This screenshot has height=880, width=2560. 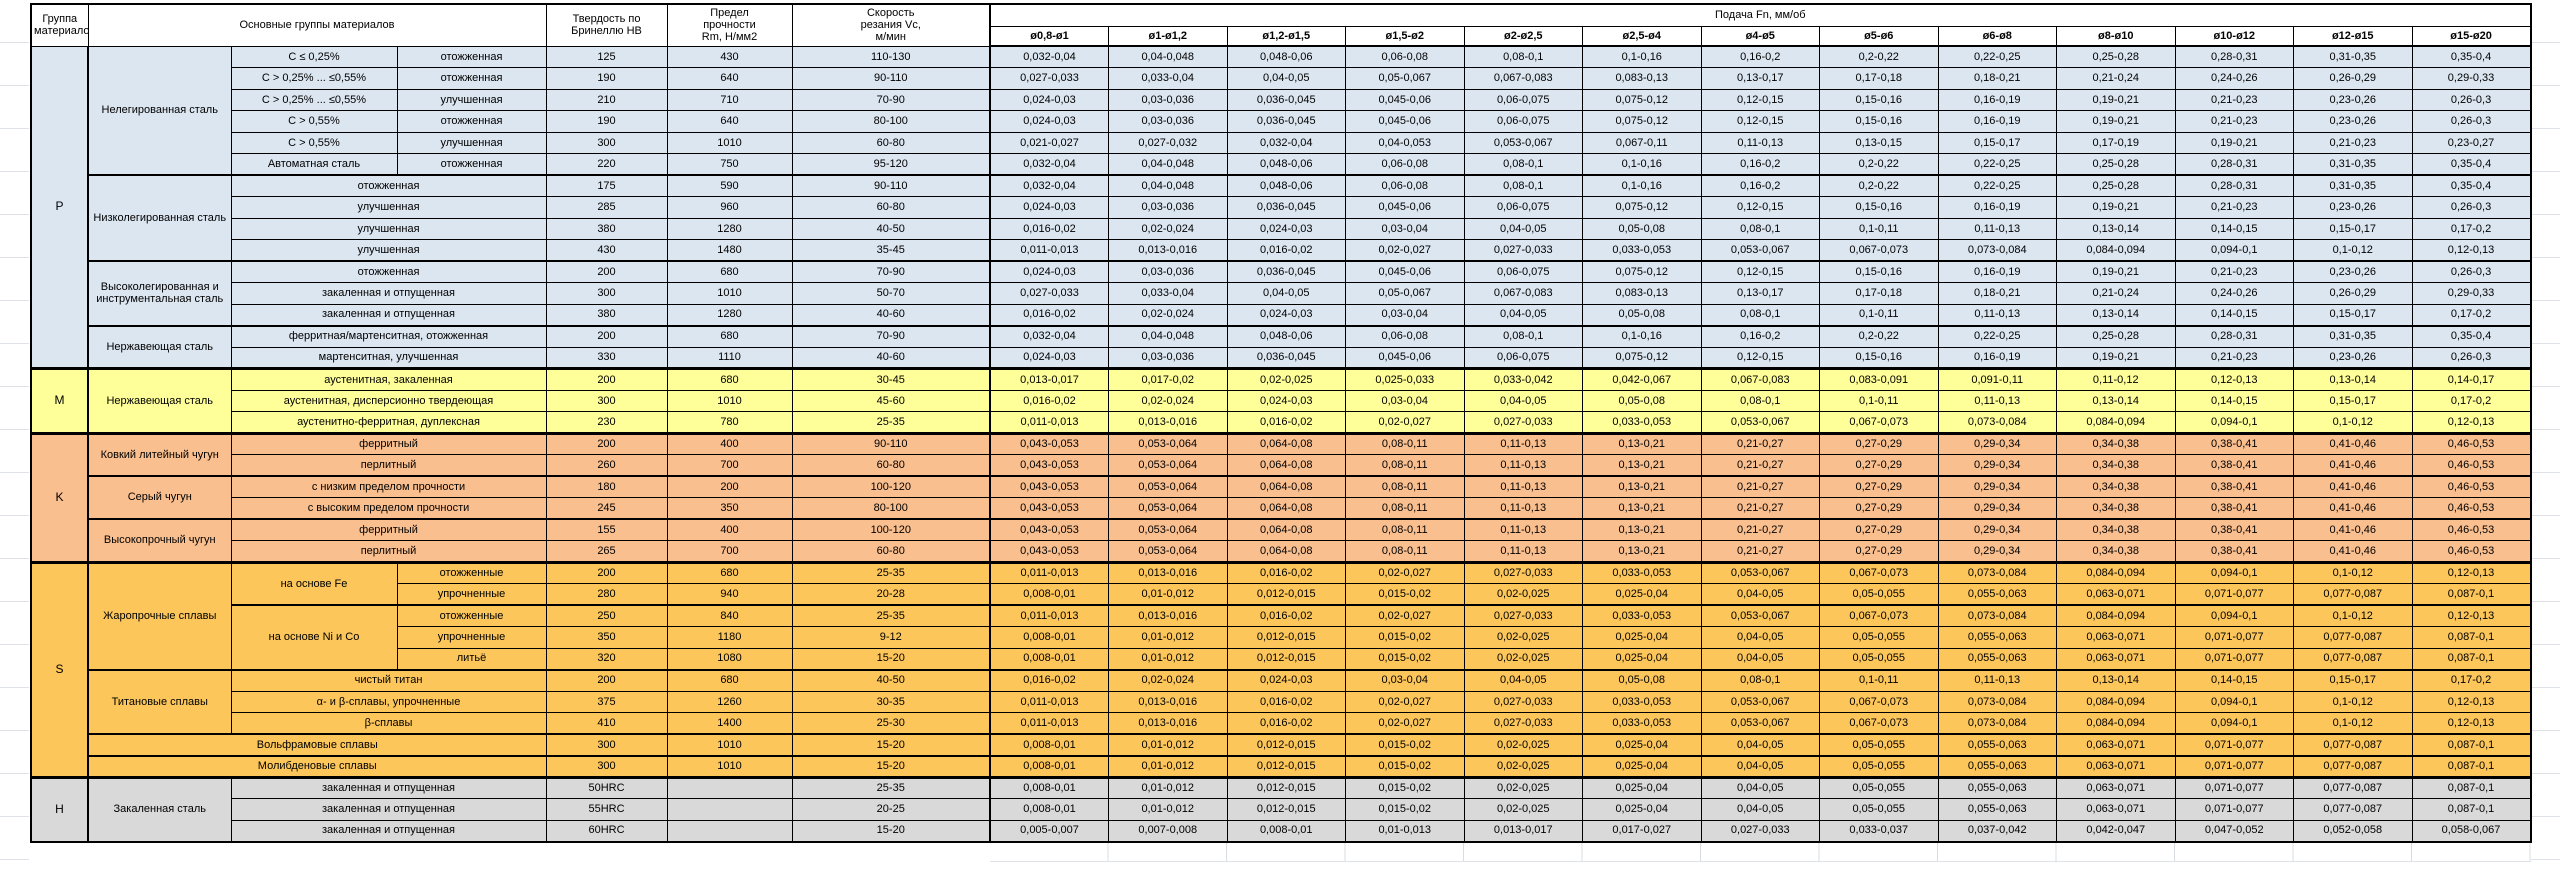 I want to click on cell-feed: 0,083-0,091, so click(x=1879, y=379).